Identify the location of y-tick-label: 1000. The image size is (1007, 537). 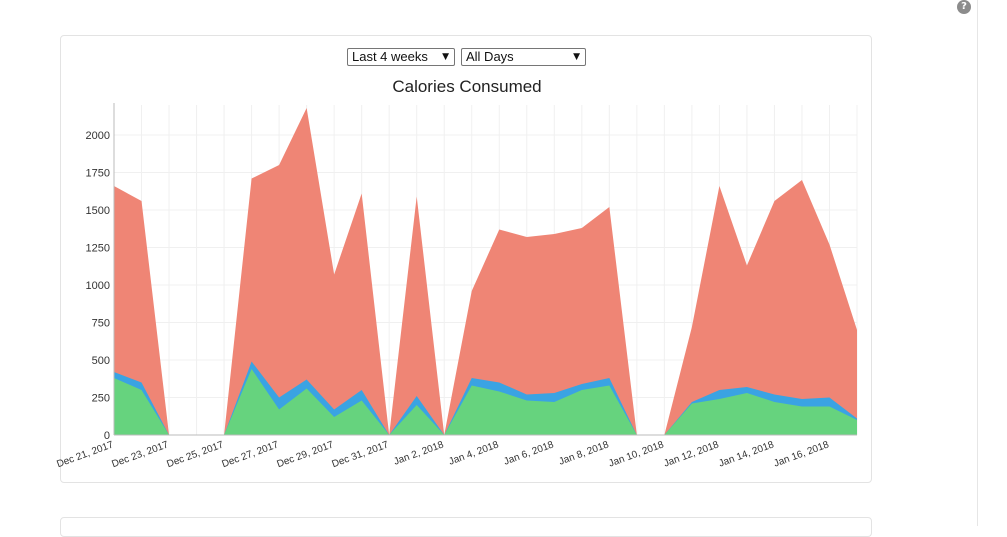
(98, 286).